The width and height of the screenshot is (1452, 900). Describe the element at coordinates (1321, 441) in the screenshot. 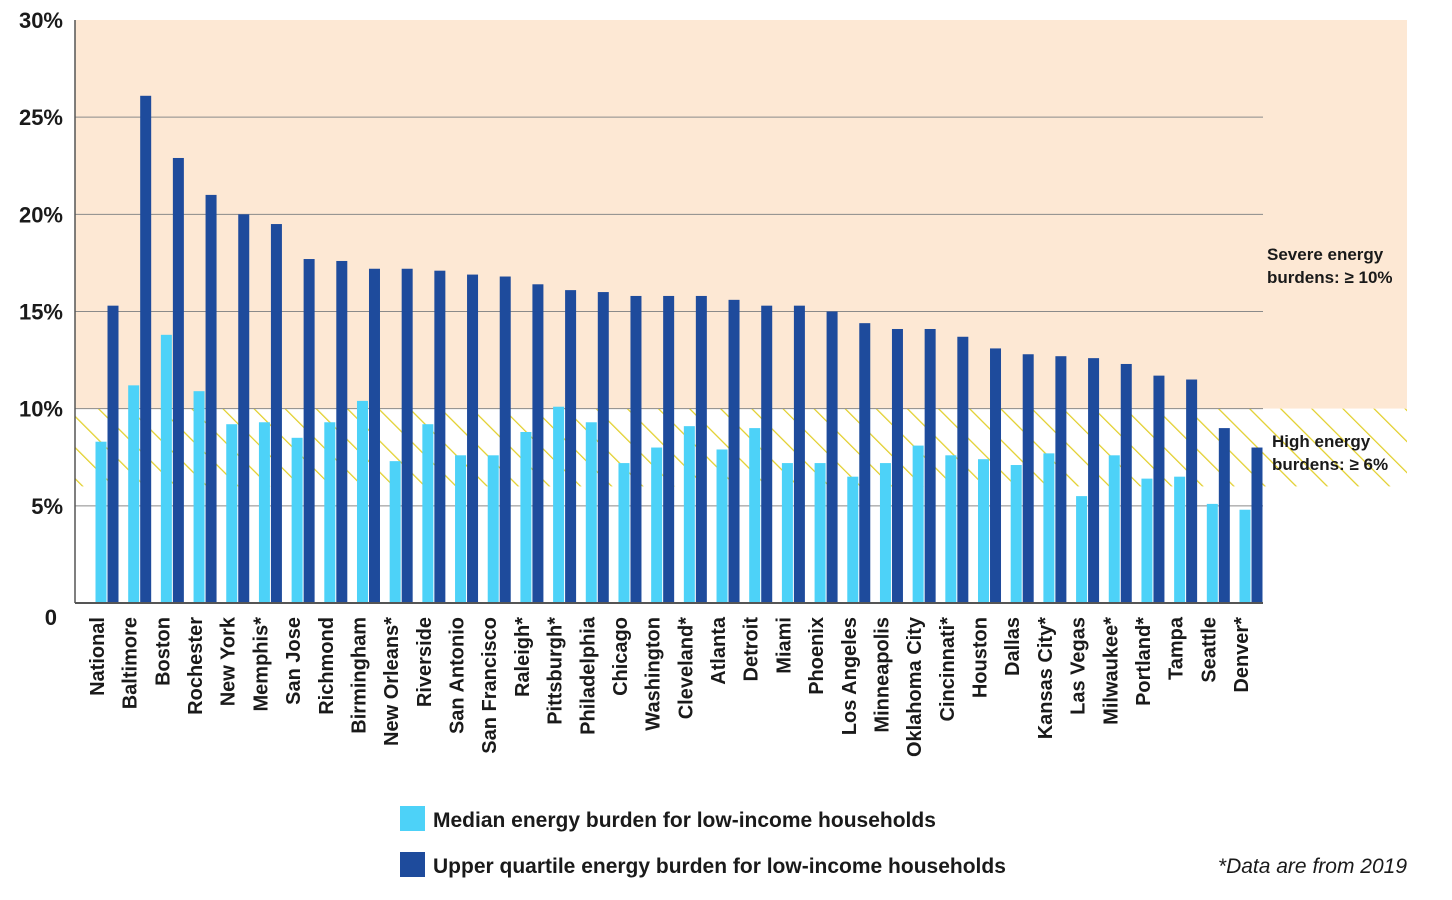

I see `high-zone-label-line1: High energy` at that location.